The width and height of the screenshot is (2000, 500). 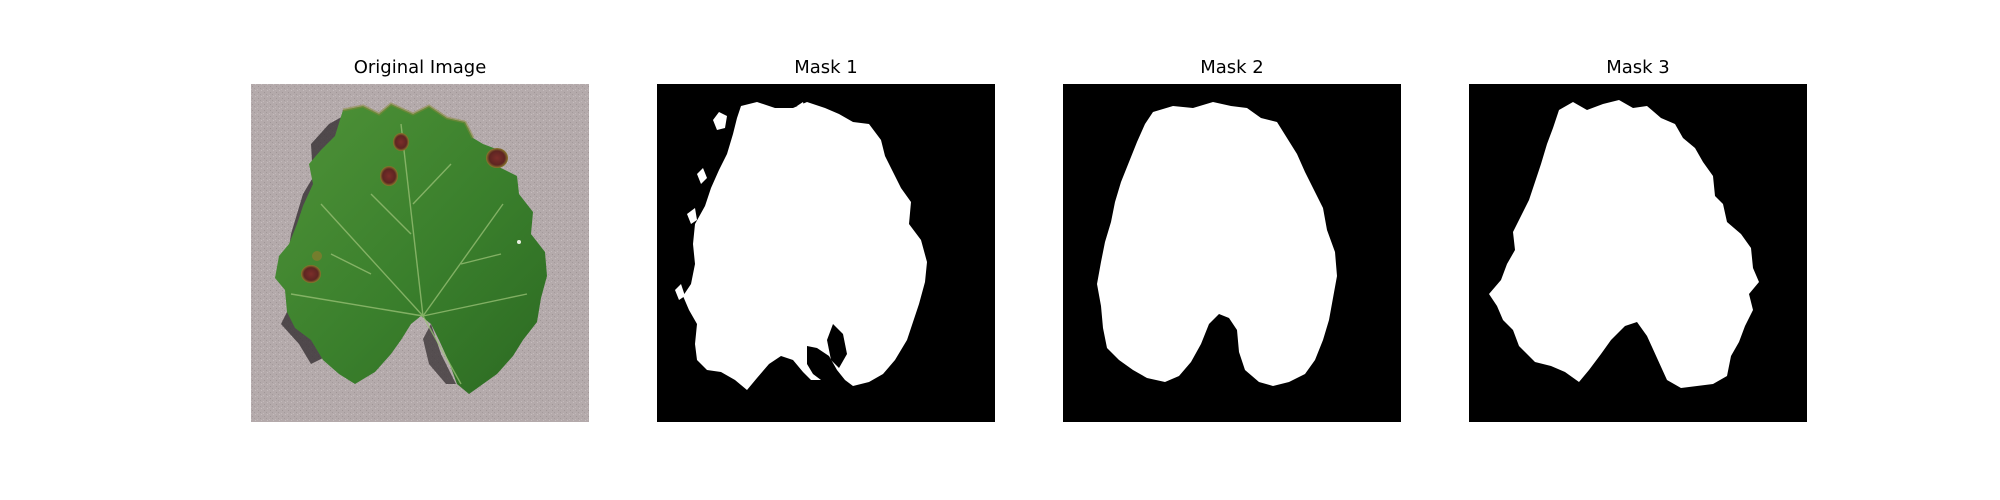 I want to click on panel-title: Mask 3, so click(x=1638, y=67).